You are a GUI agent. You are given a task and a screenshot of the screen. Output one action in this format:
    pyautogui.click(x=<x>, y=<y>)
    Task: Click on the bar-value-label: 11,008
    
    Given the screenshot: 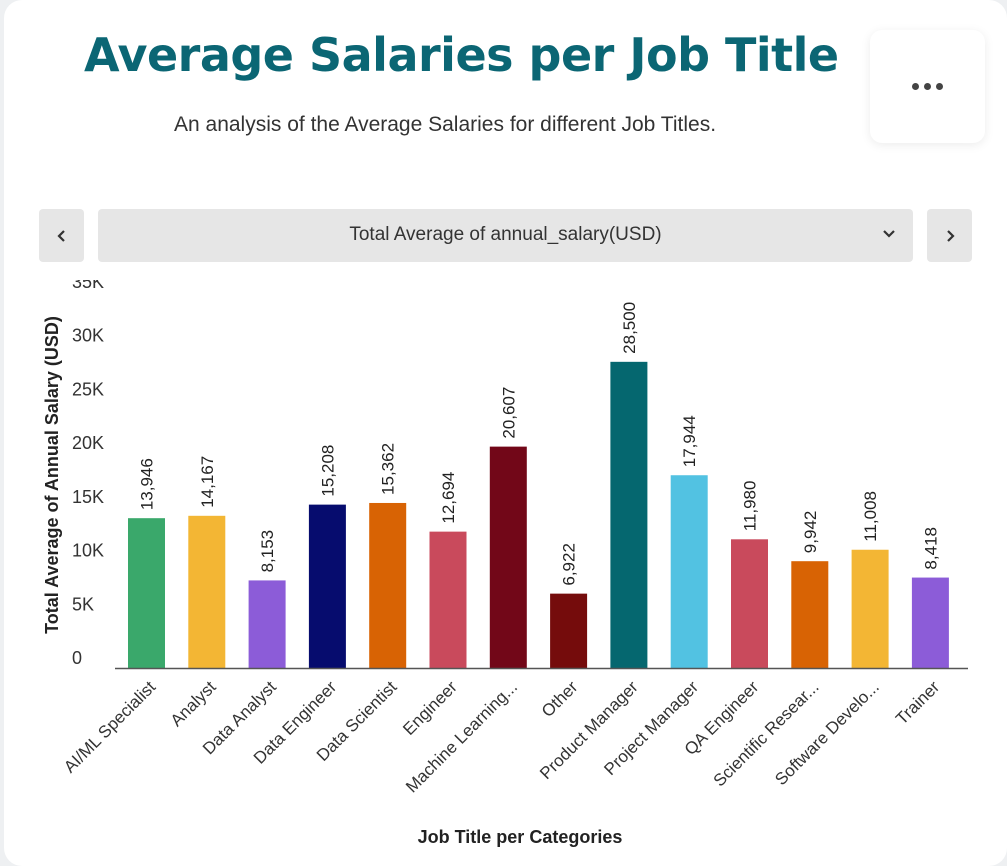 What is the action you would take?
    pyautogui.click(x=870, y=516)
    